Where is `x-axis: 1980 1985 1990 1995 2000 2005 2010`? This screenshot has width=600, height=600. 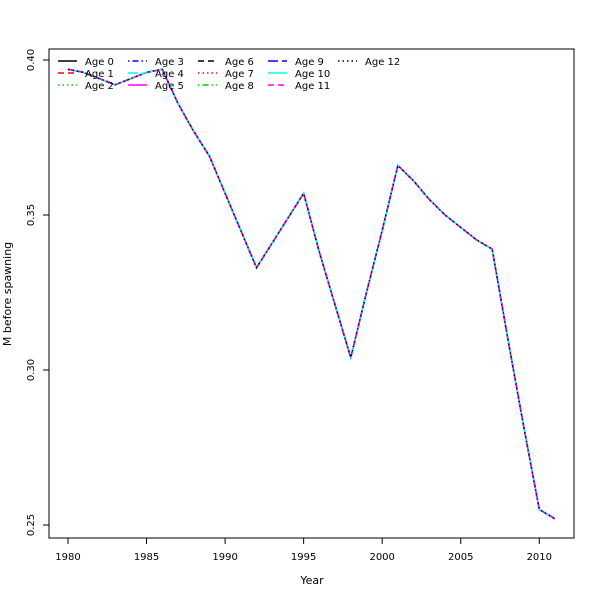
x-axis: 1980 1985 1990 1995 2000 2005 2010 is located at coordinates (303, 550).